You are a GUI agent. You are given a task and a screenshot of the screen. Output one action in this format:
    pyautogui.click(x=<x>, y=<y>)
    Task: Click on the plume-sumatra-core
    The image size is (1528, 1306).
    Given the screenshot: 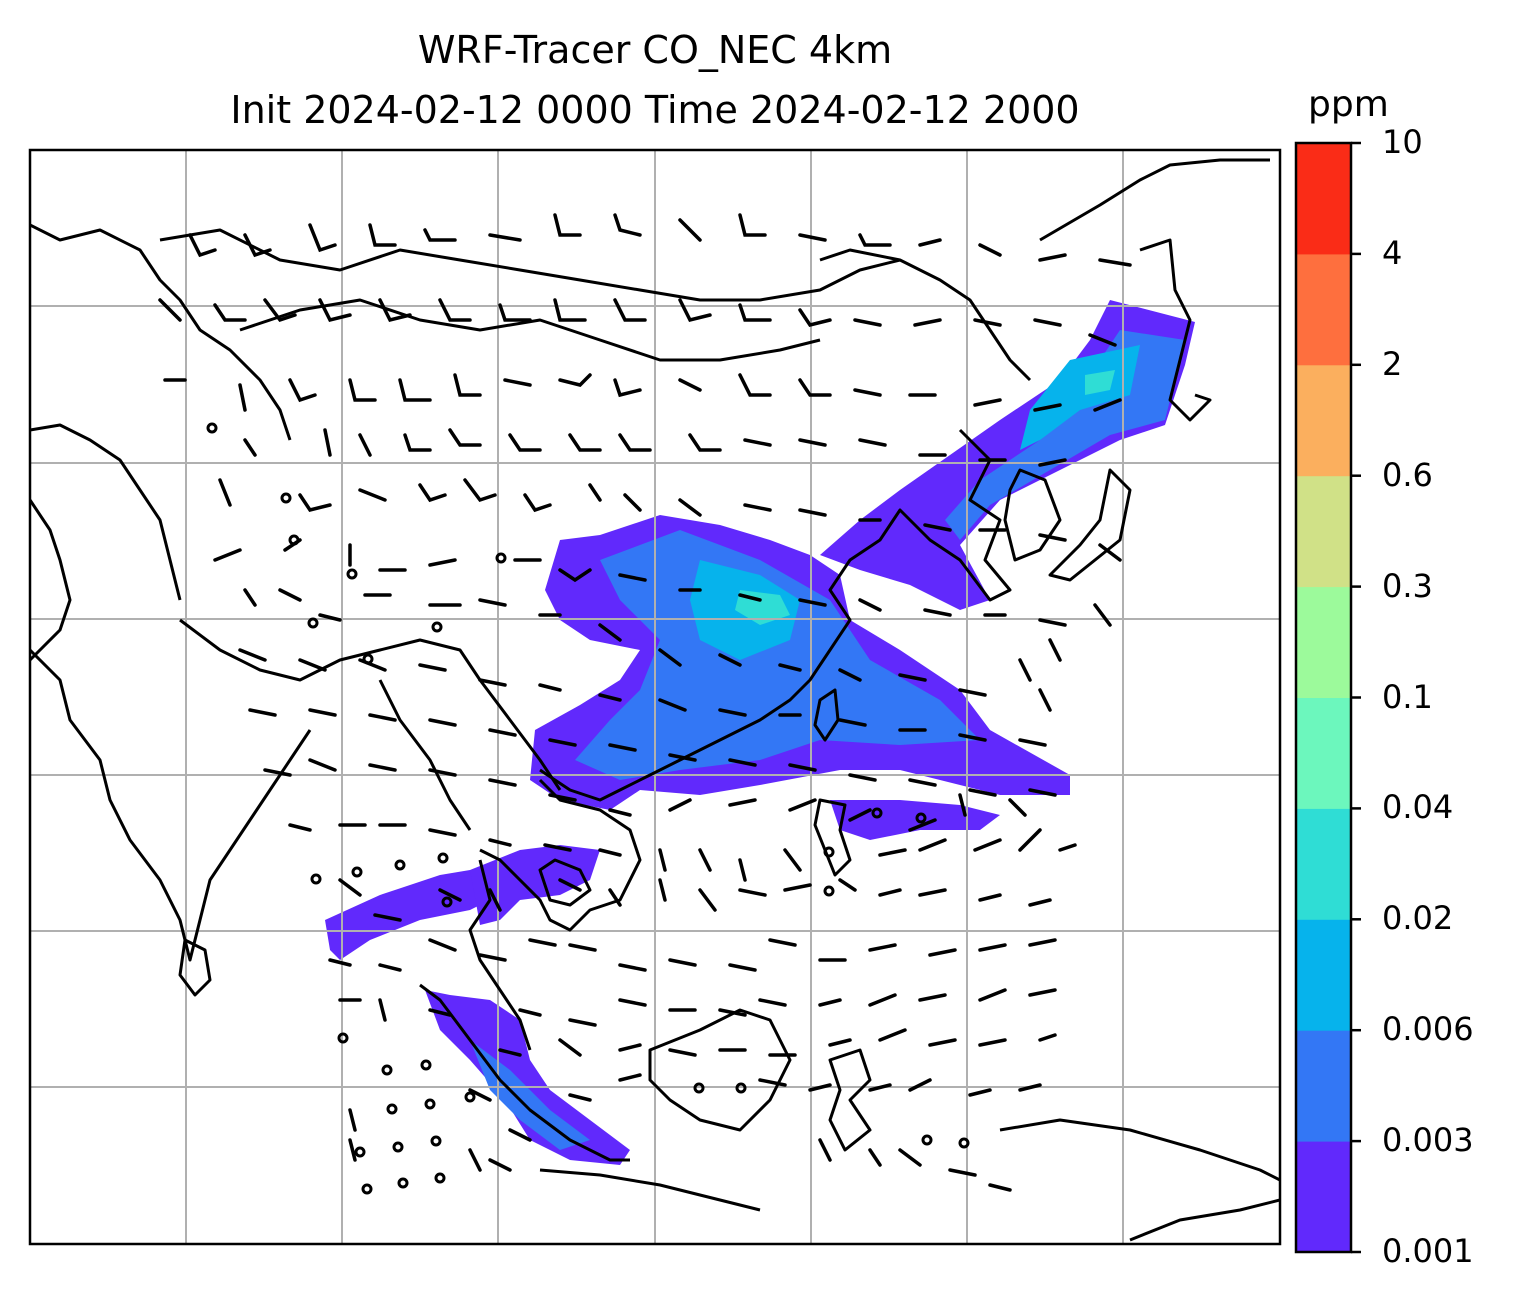 What is the action you would take?
    pyautogui.click(x=530, y=1095)
    